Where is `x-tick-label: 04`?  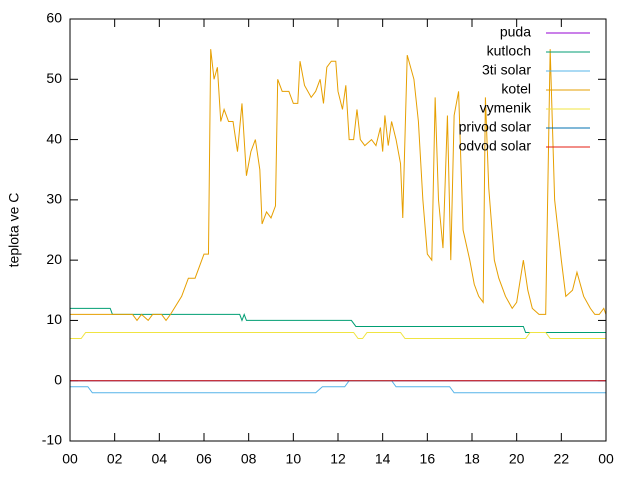
x-tick-label: 04 is located at coordinates (160, 459).